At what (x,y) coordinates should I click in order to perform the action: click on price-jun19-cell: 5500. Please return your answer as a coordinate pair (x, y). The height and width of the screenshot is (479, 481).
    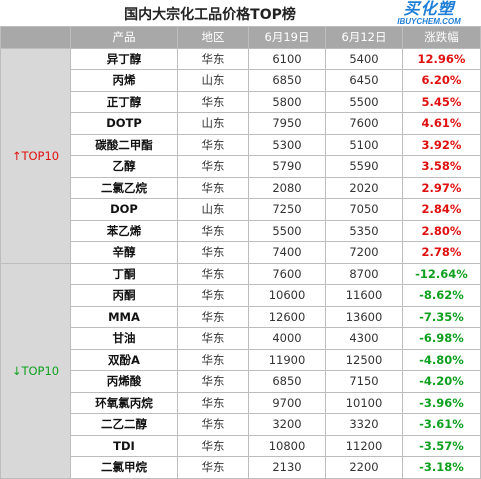
    Looking at the image, I should click on (287, 230).